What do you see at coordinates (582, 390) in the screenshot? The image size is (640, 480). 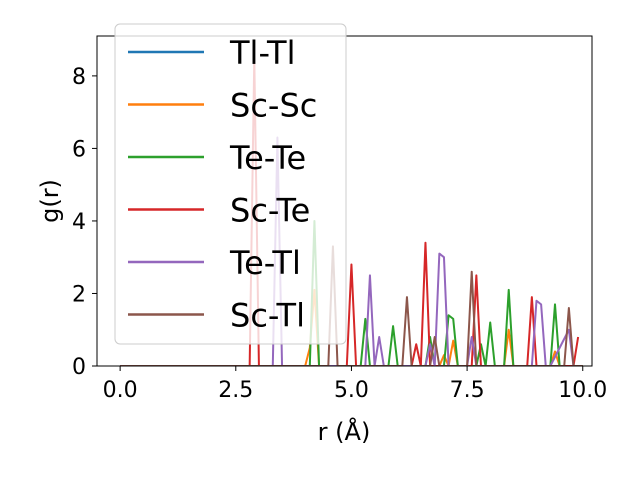 I see `x-tick-label: 10.0` at bounding box center [582, 390].